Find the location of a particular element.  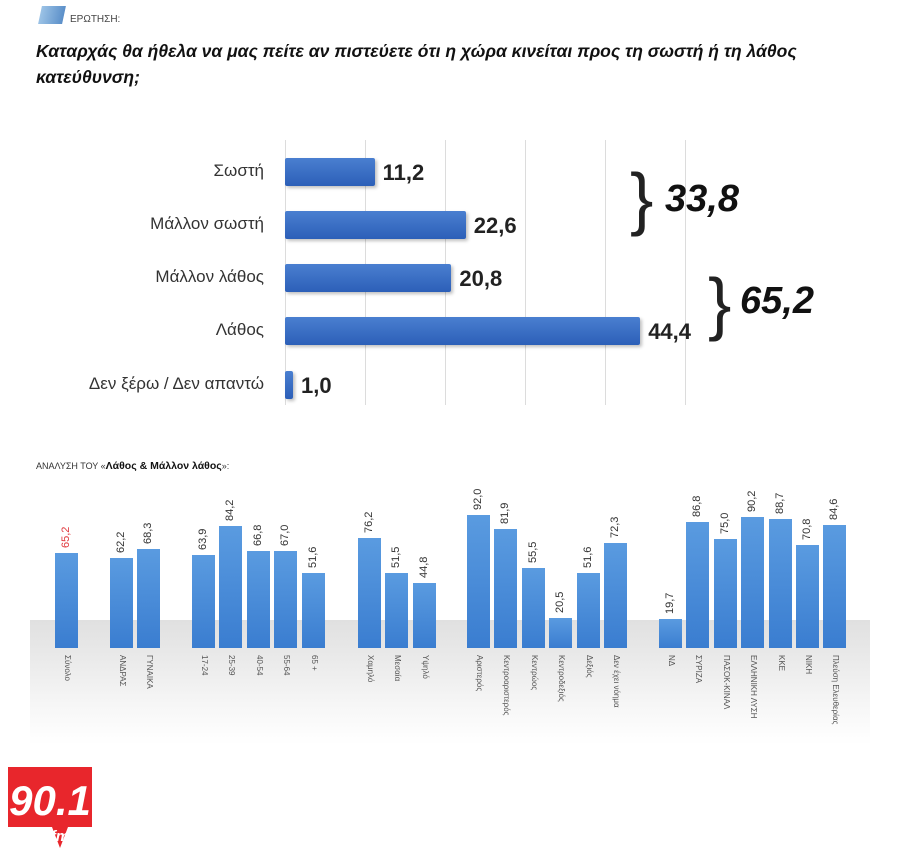

value-label: 81,9 is located at coordinates (505, 513).